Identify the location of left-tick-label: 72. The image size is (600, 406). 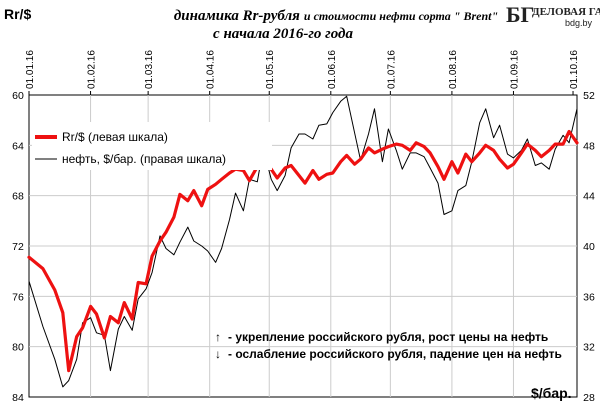
(18, 247).